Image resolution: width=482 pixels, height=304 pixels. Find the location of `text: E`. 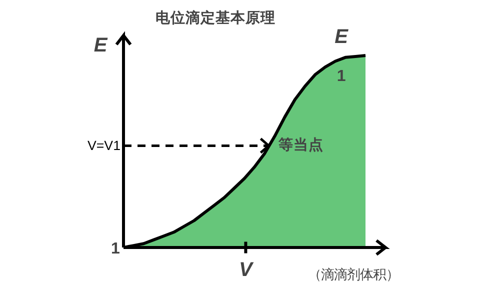

text: E is located at coordinates (341, 37).